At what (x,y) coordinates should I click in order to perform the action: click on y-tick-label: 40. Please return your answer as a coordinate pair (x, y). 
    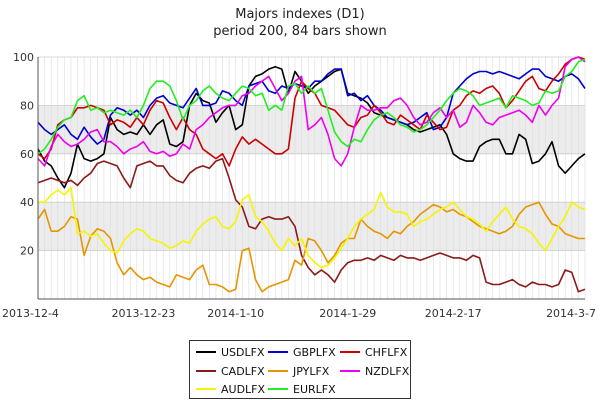
    Looking at the image, I should click on (27, 202).